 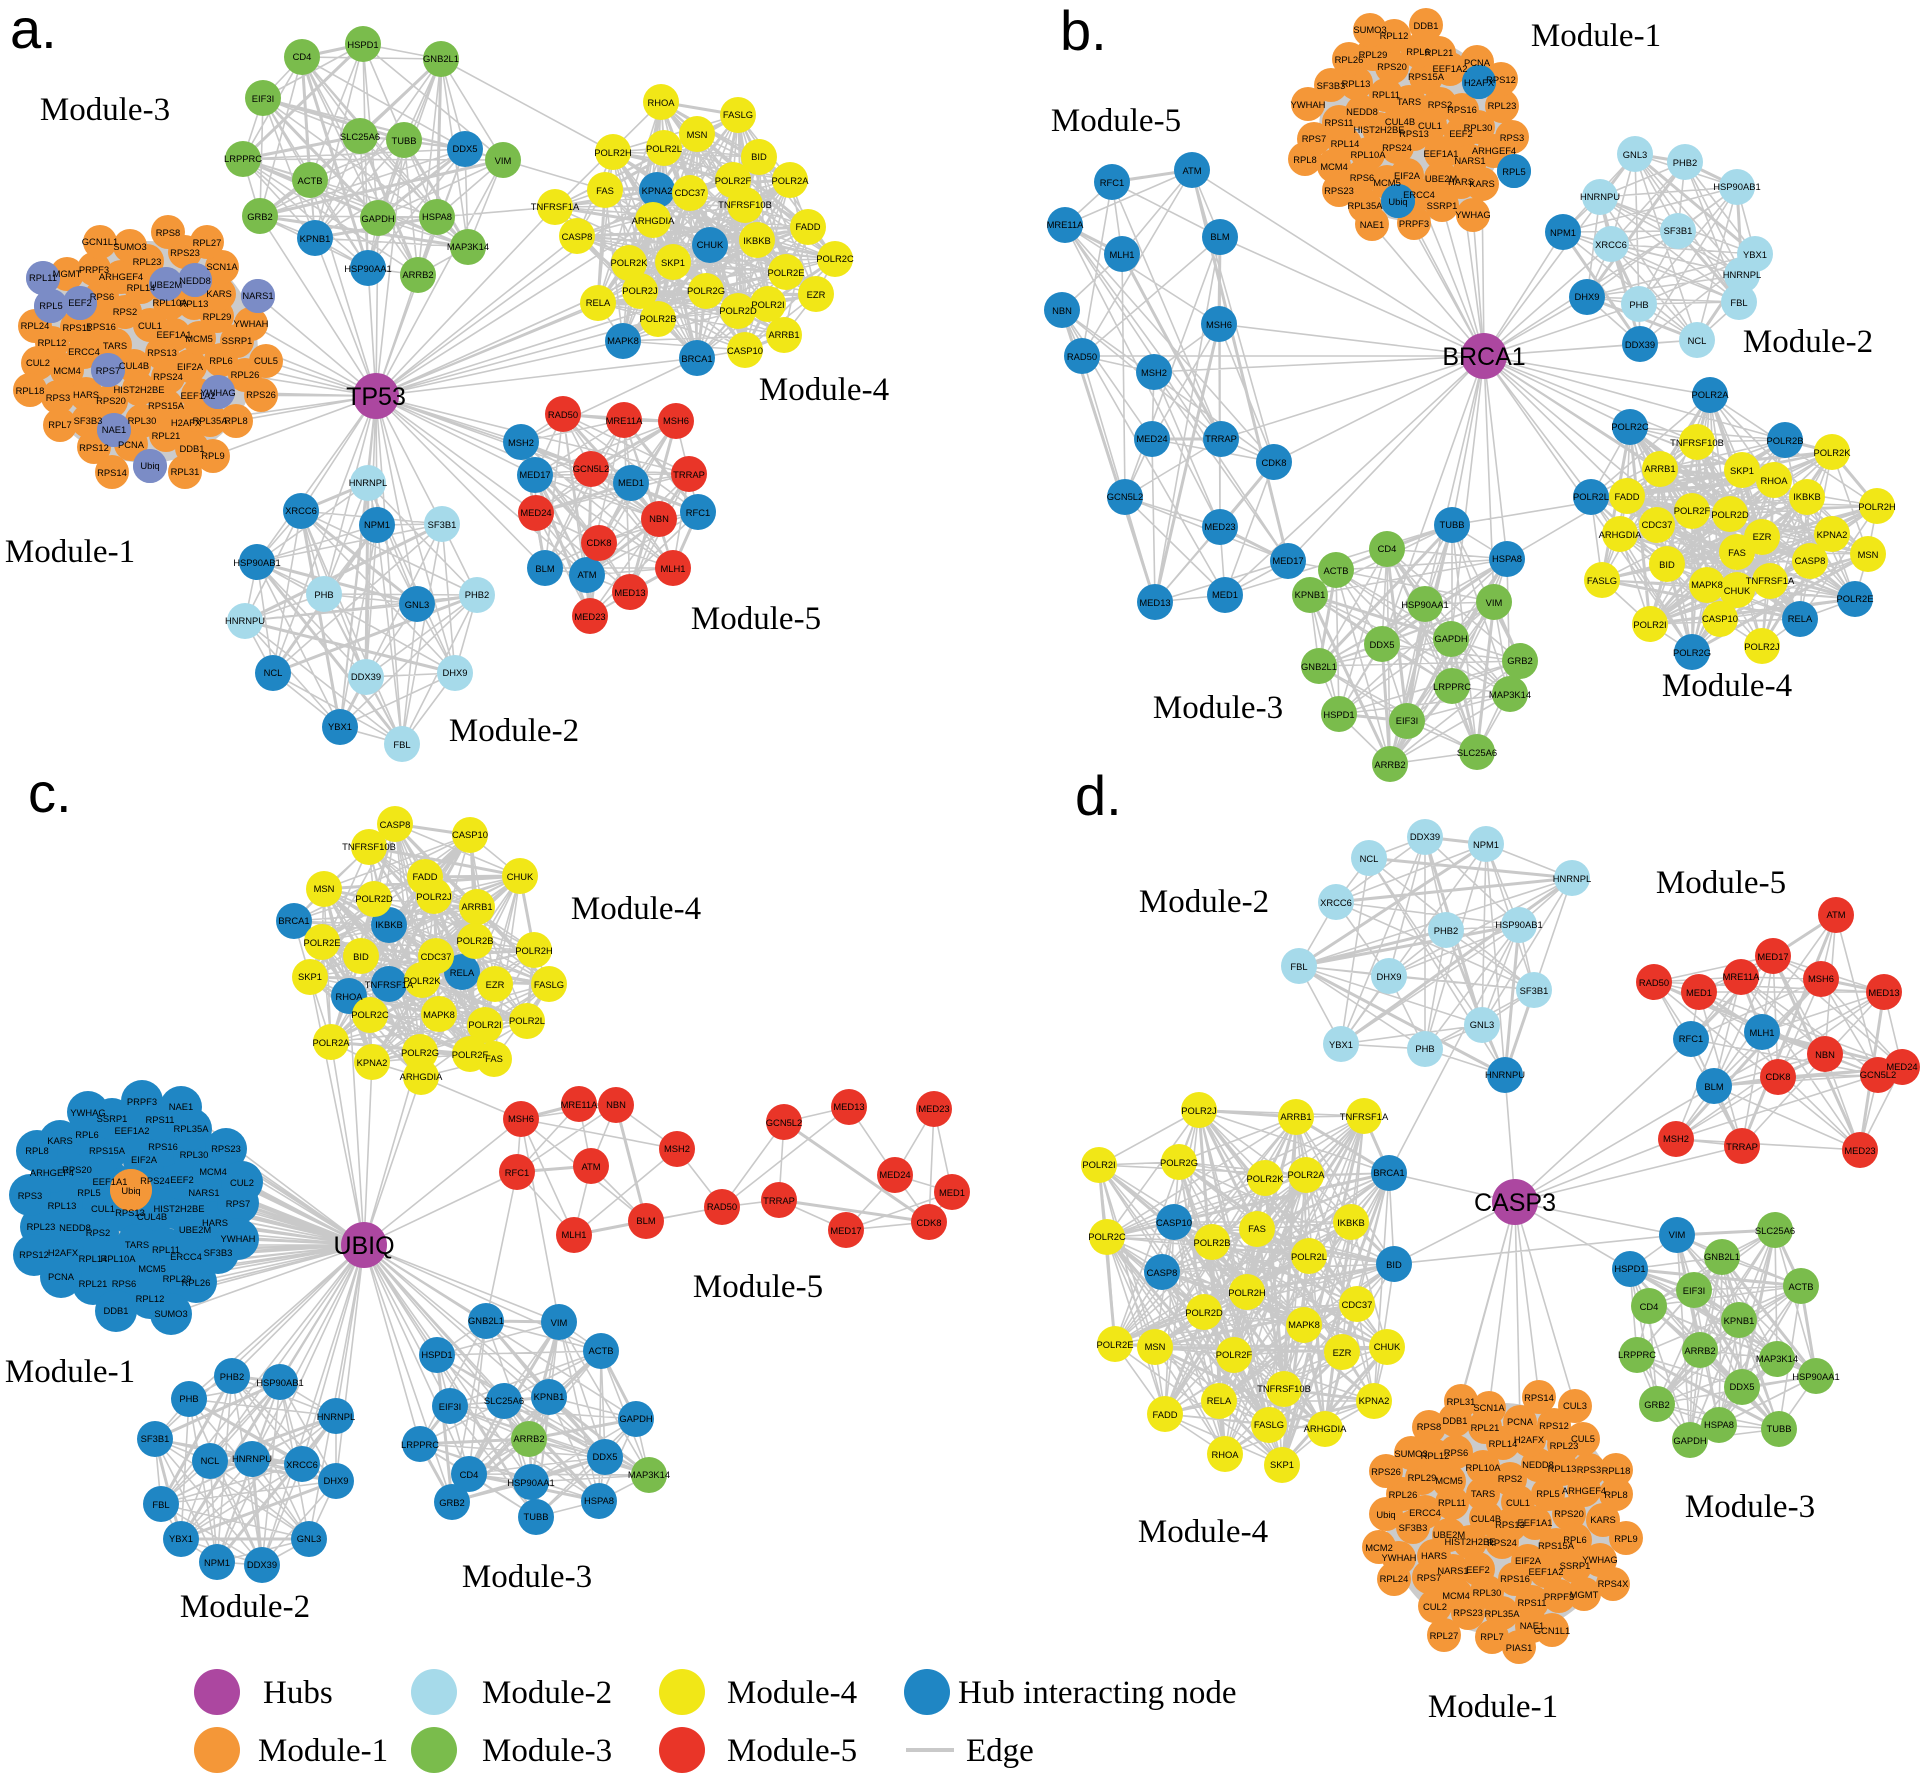 I want to click on svg-text: RPS3, so click(x=30, y=1195).